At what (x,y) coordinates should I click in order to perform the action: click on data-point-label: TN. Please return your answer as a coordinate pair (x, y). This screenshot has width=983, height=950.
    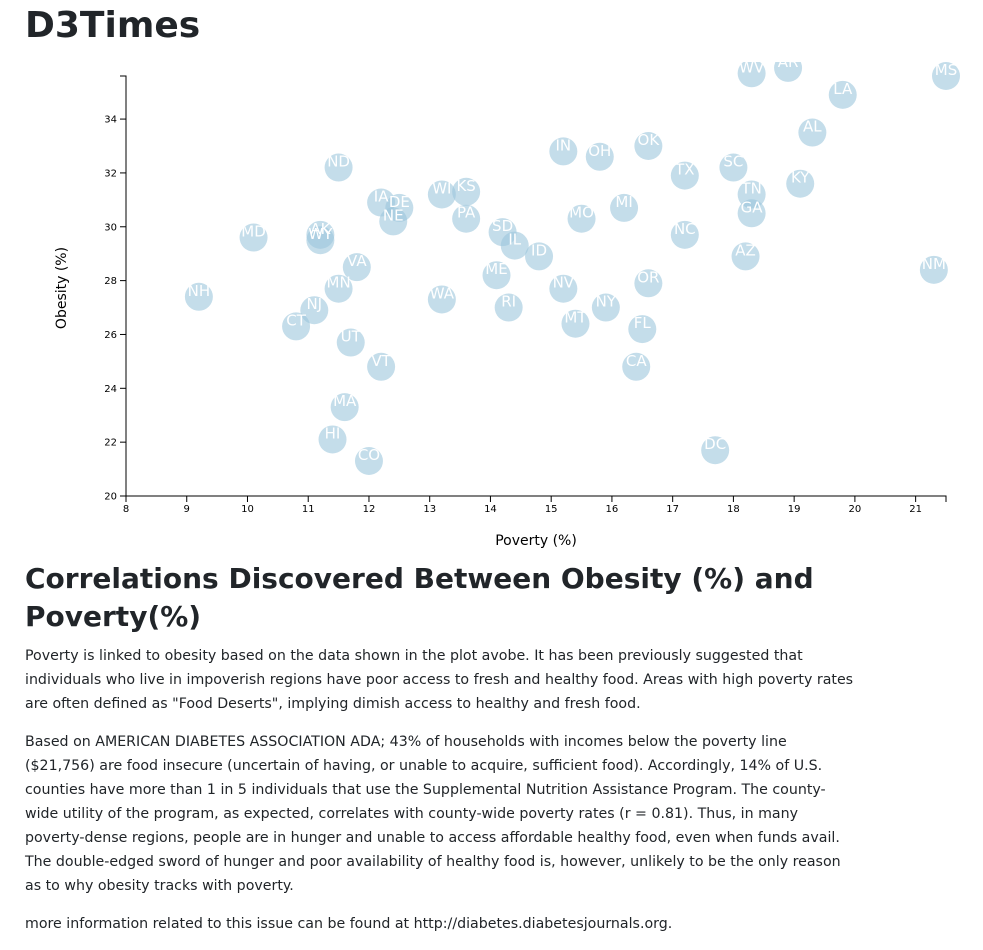
    Looking at the image, I should click on (750, 188).